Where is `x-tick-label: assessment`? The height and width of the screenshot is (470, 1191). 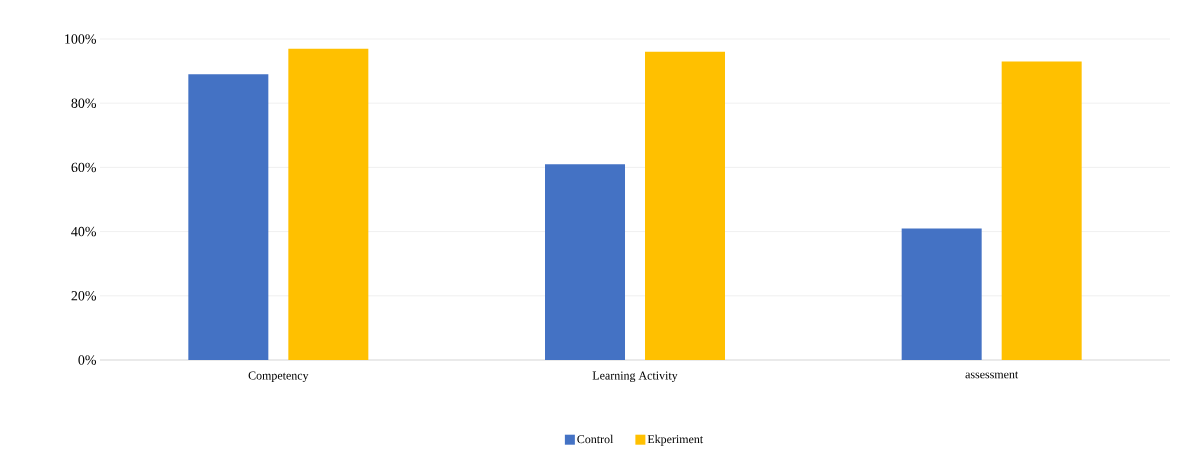 x-tick-label: assessment is located at coordinates (992, 375).